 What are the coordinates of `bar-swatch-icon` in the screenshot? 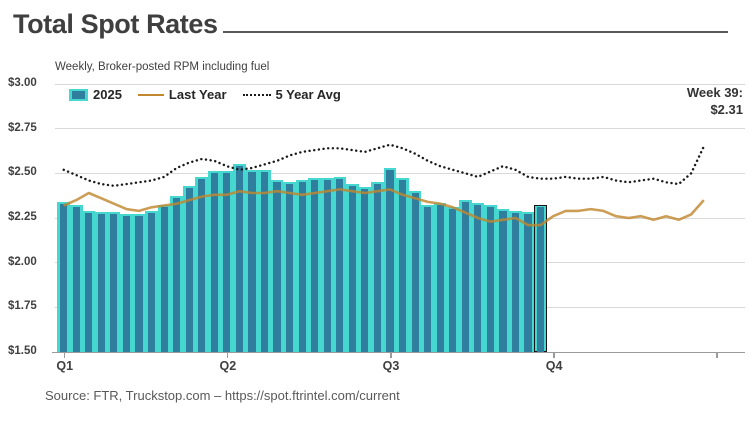 It's located at (78, 94).